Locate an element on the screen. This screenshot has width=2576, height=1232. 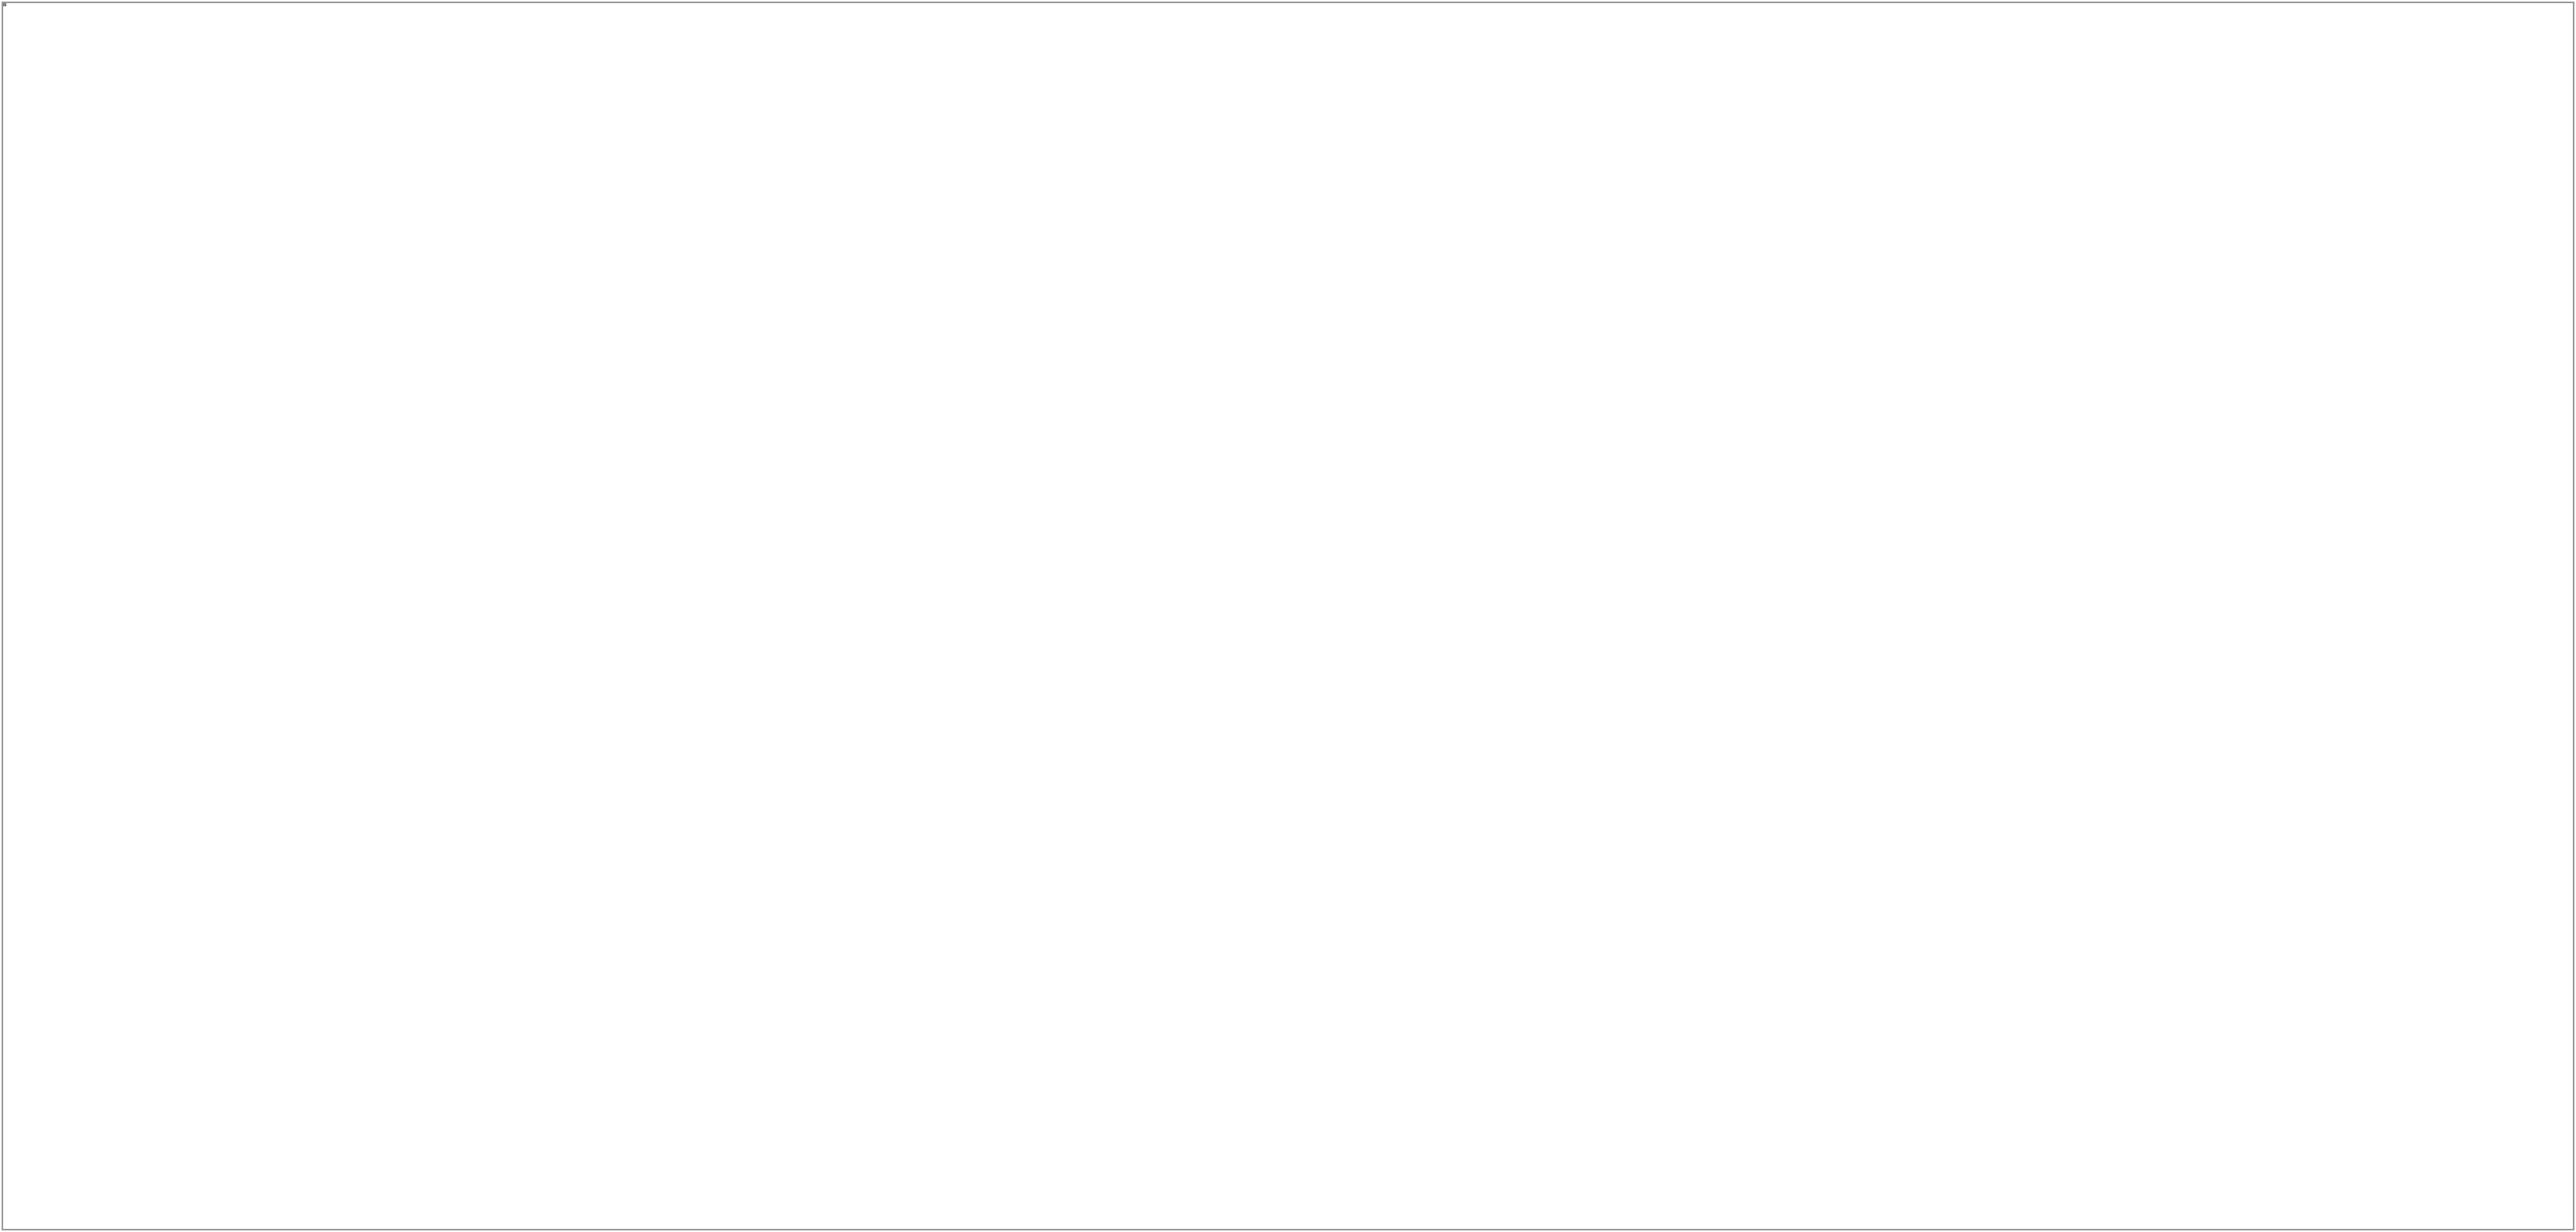
data-line-layer is located at coordinates (121, 62).